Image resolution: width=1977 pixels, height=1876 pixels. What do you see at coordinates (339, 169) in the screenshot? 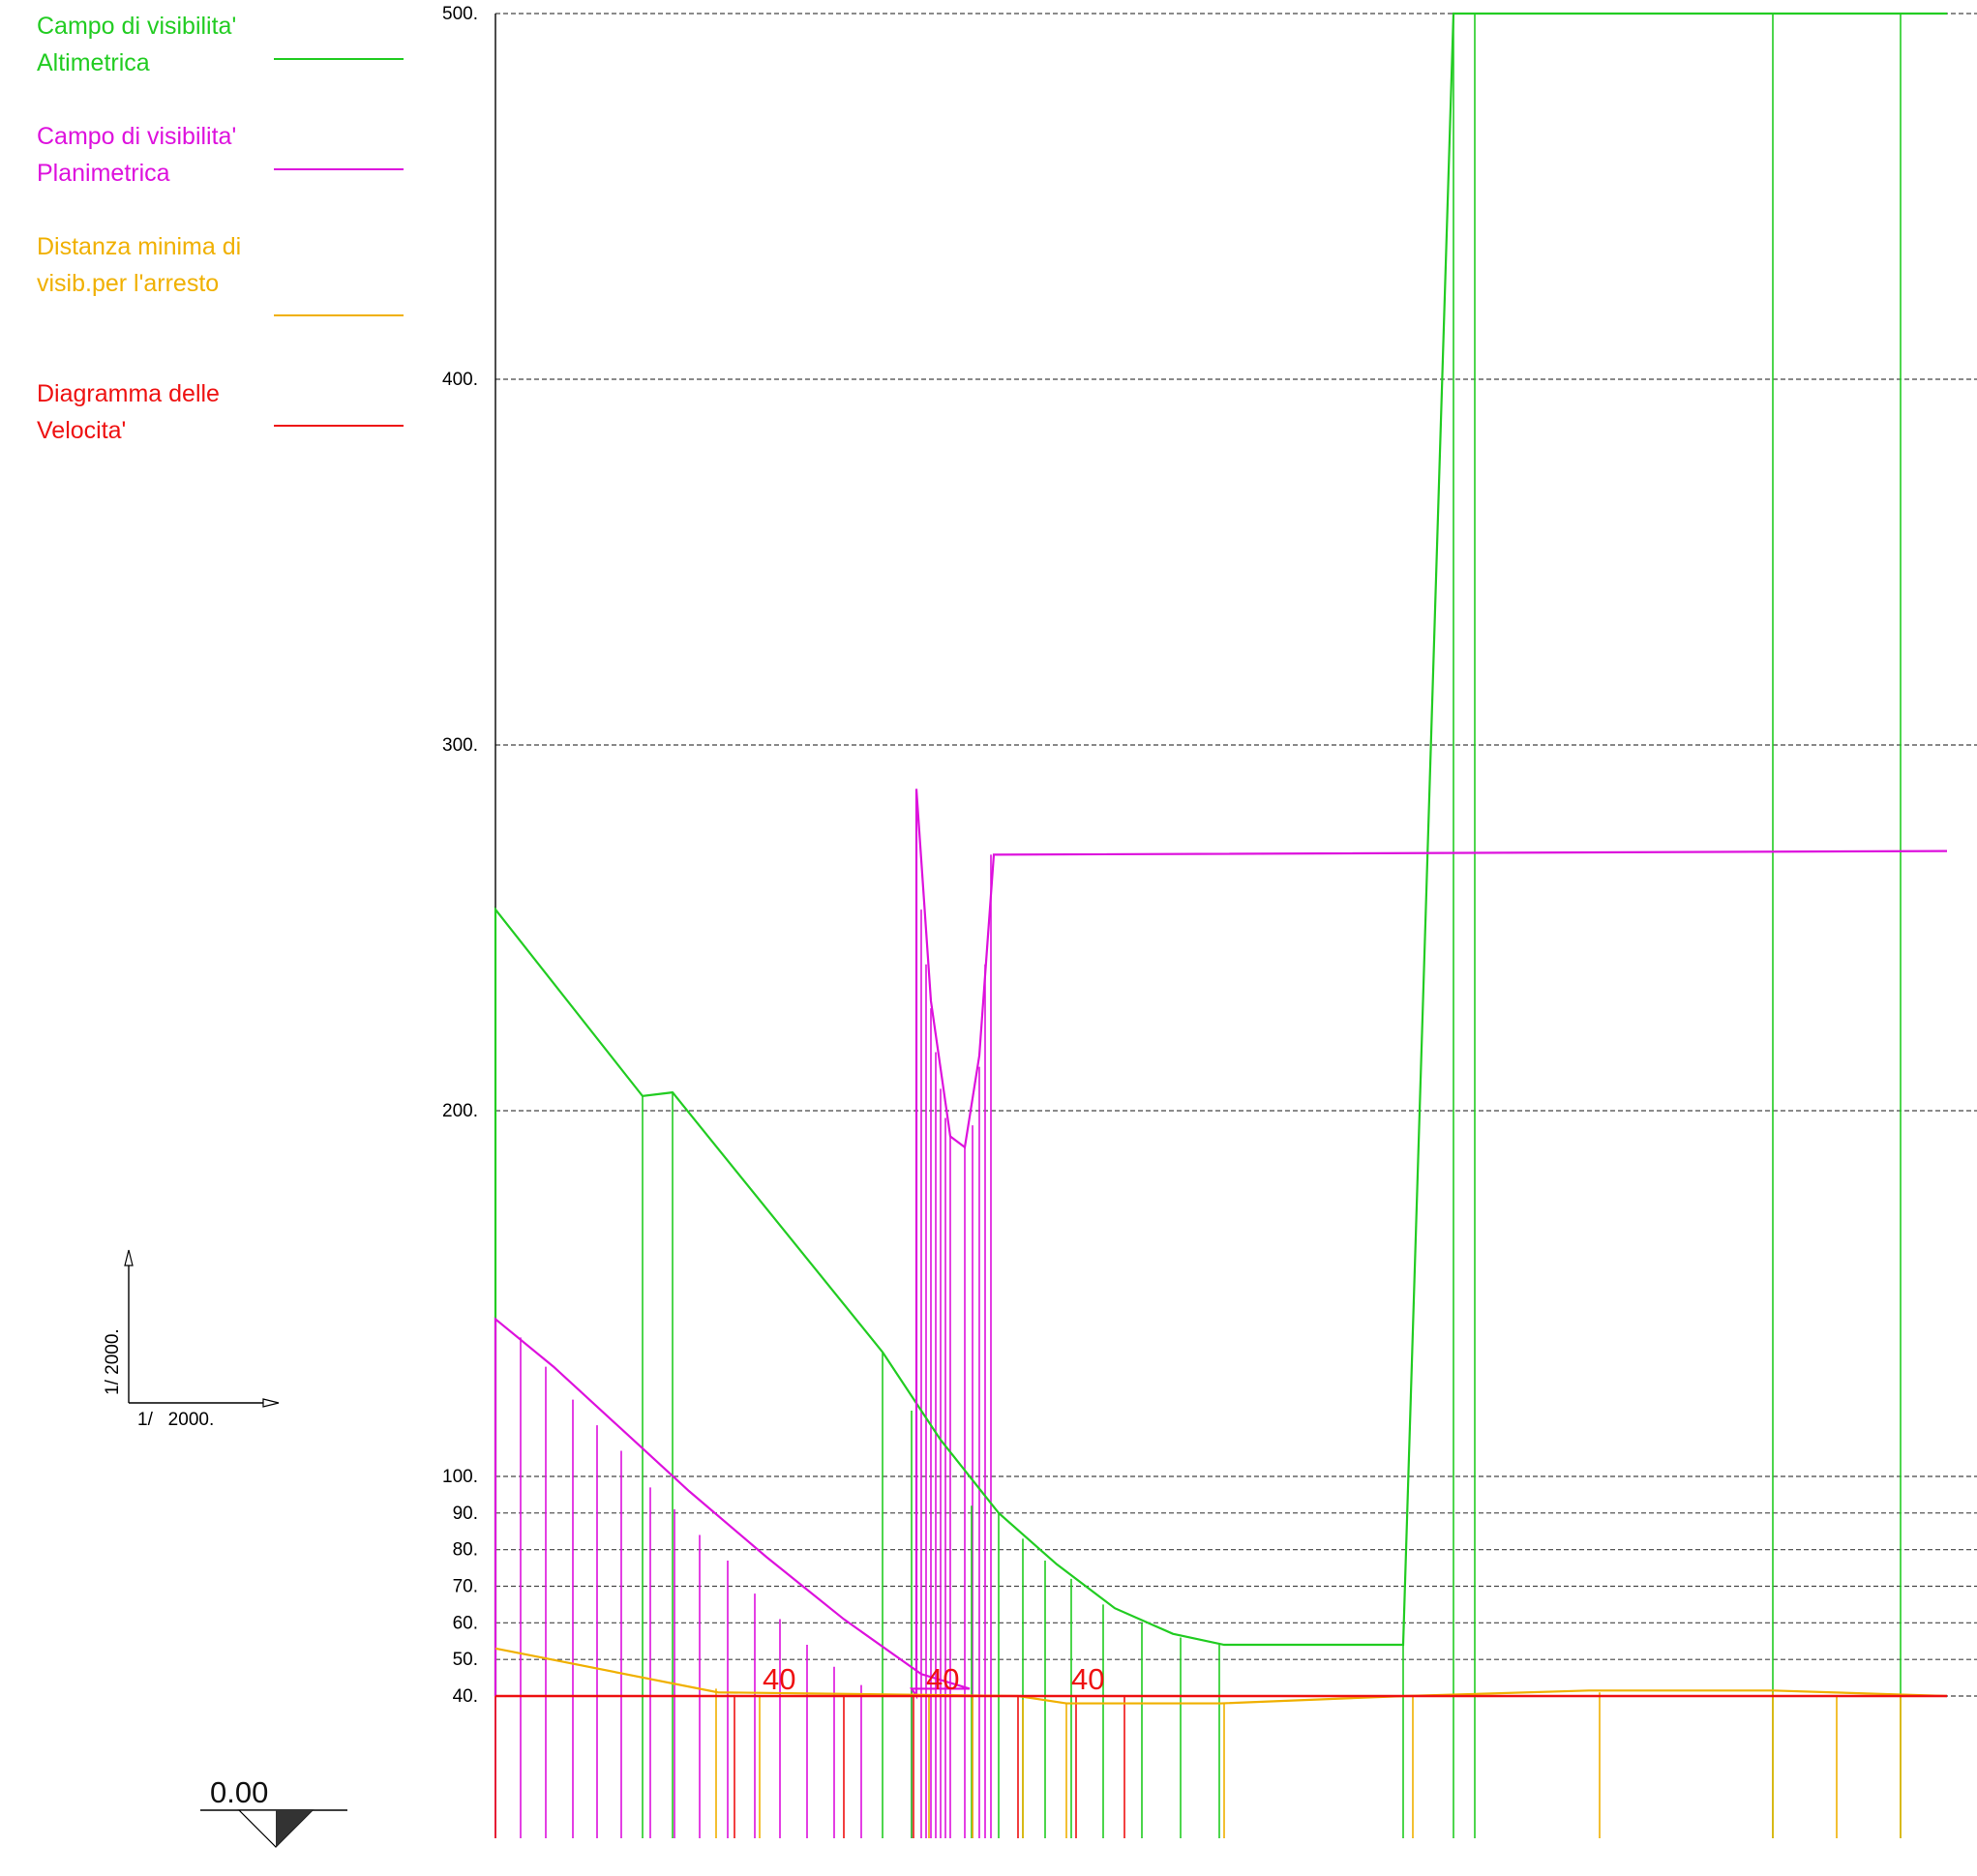
I see `legend-planimetrica-swatch` at bounding box center [339, 169].